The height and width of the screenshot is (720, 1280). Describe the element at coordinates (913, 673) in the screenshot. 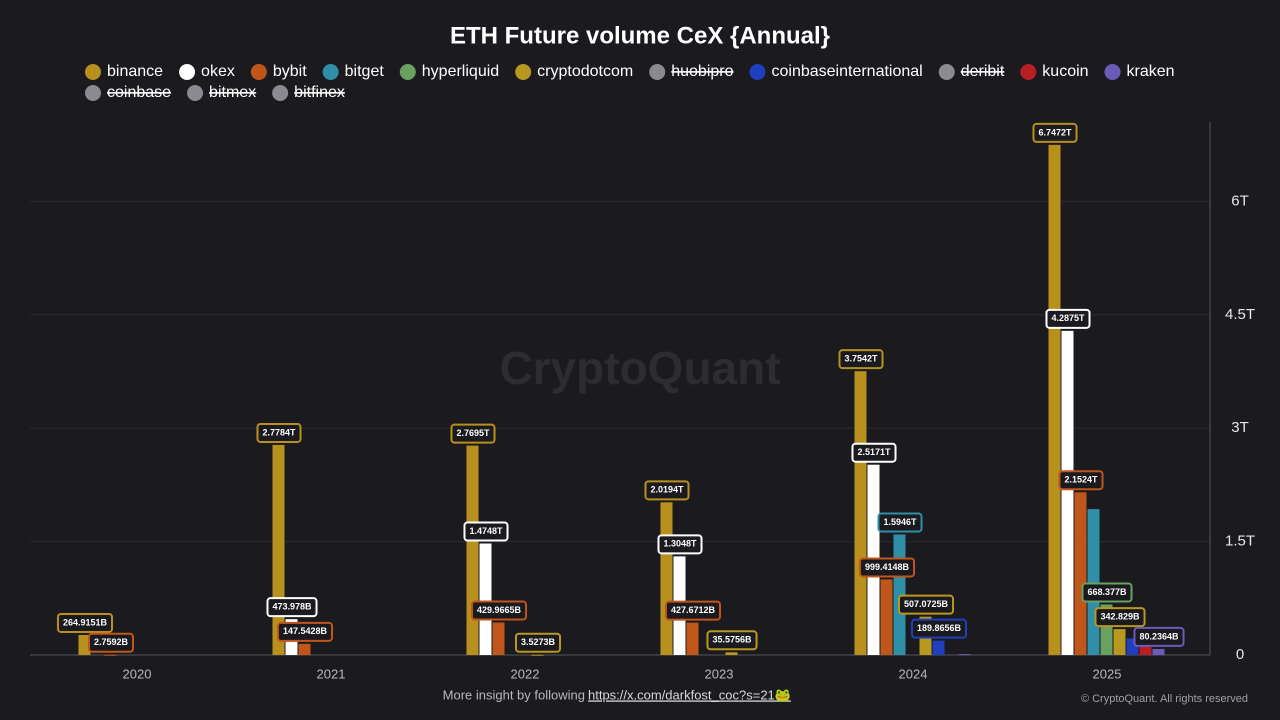

I see `x-tick-label: 2024` at that location.